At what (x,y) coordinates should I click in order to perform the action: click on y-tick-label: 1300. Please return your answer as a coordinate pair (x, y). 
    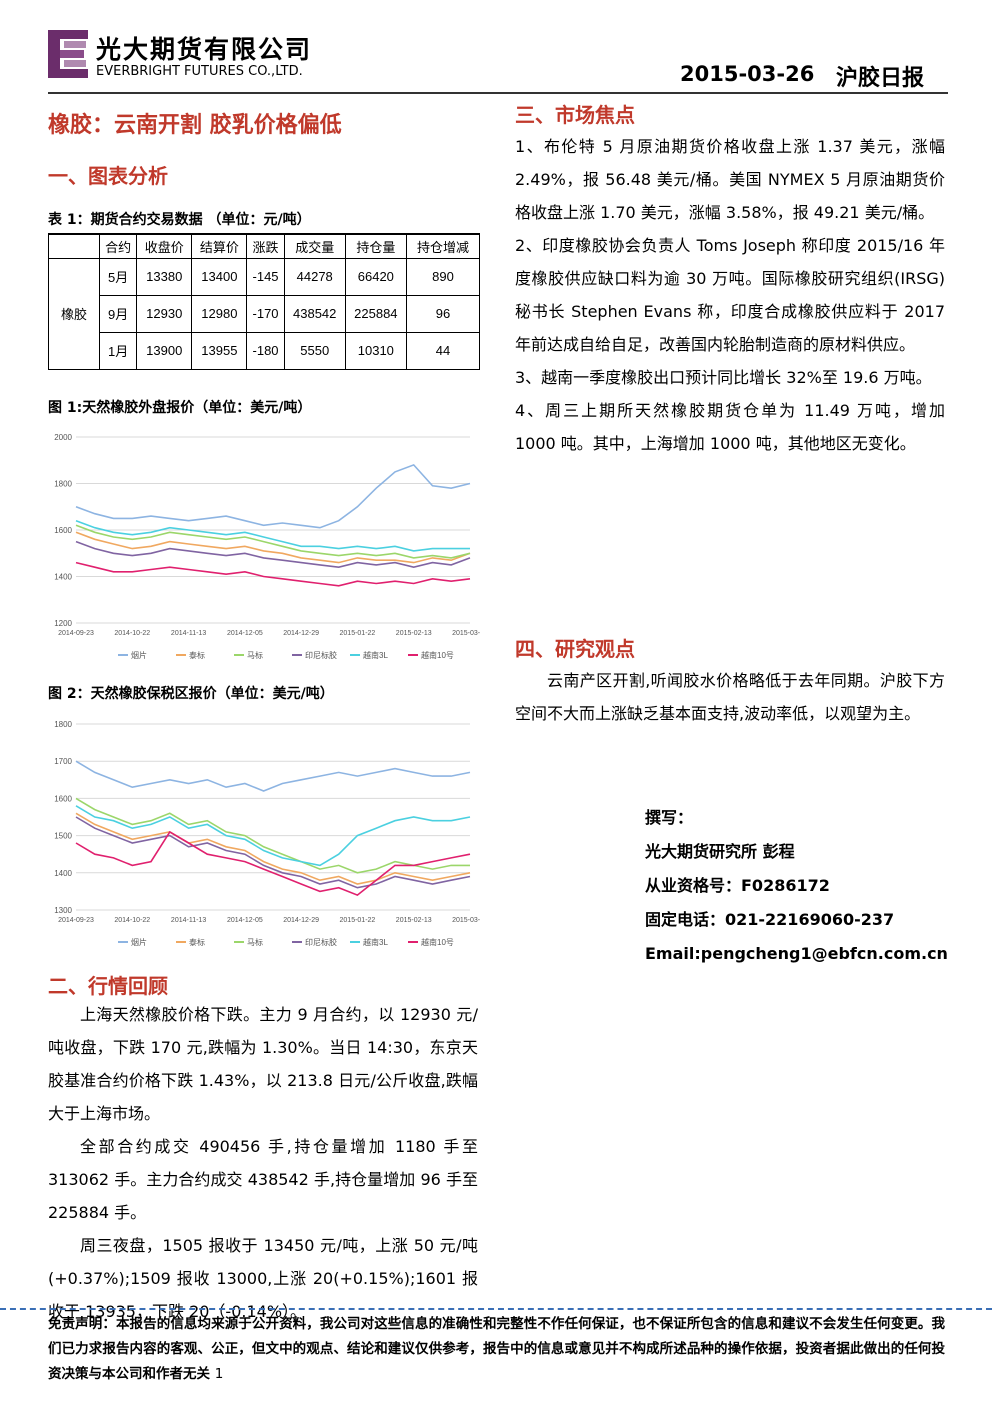
    Looking at the image, I should click on (63, 910).